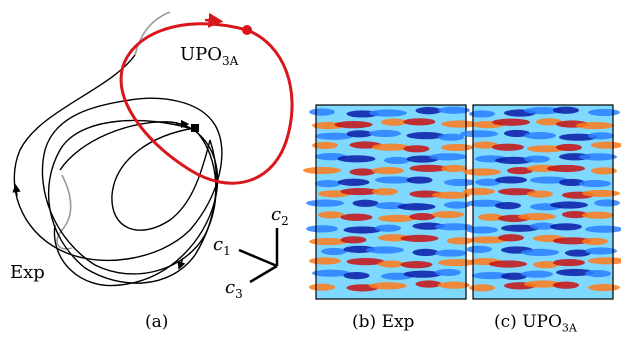  I want to click on caption-b: (b) Exp, so click(383, 322).